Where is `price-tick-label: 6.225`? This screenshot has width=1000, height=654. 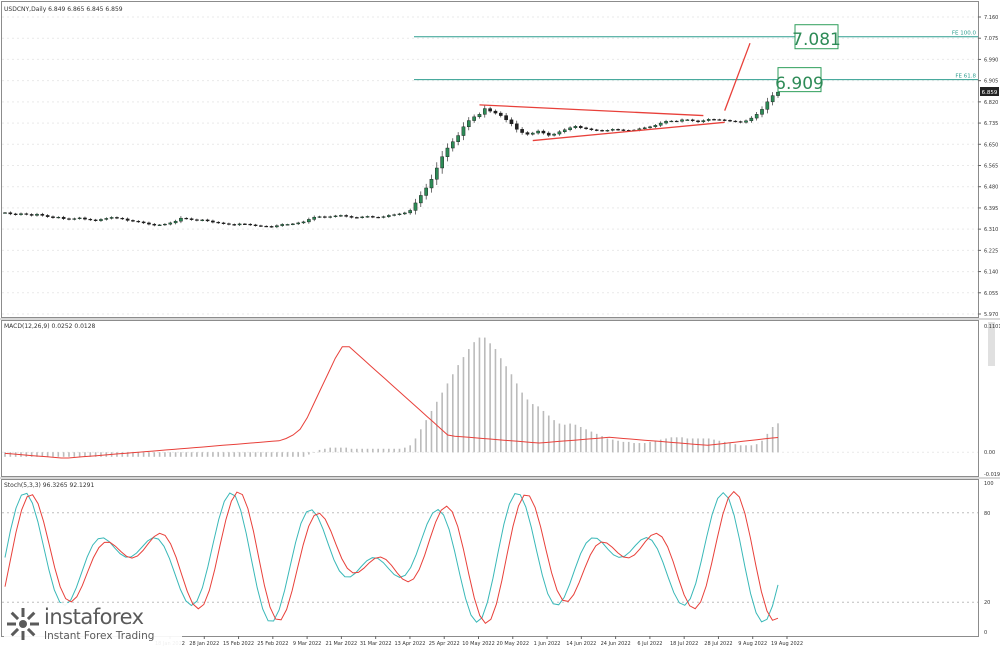
price-tick-label: 6.225 is located at coordinates (991, 251).